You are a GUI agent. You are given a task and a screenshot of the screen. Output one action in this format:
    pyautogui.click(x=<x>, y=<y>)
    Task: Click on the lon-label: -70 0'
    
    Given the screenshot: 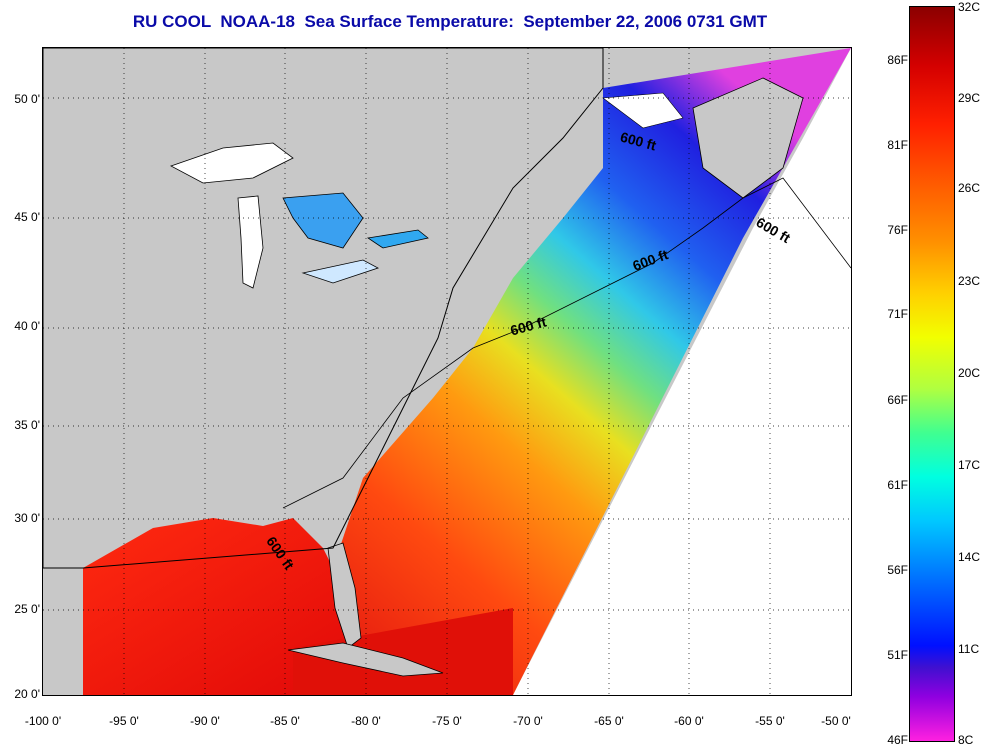 What is the action you would take?
    pyautogui.click(x=528, y=721)
    